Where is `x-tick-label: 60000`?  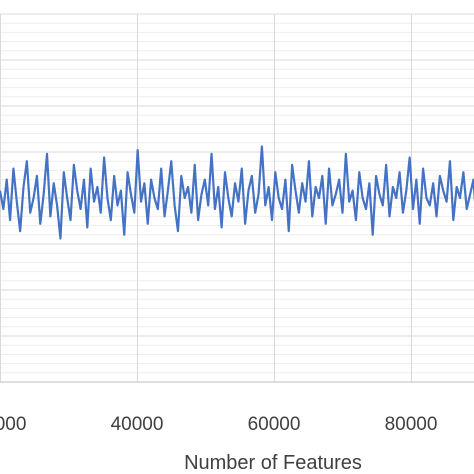 x-tick-label: 60000 is located at coordinates (274, 424).